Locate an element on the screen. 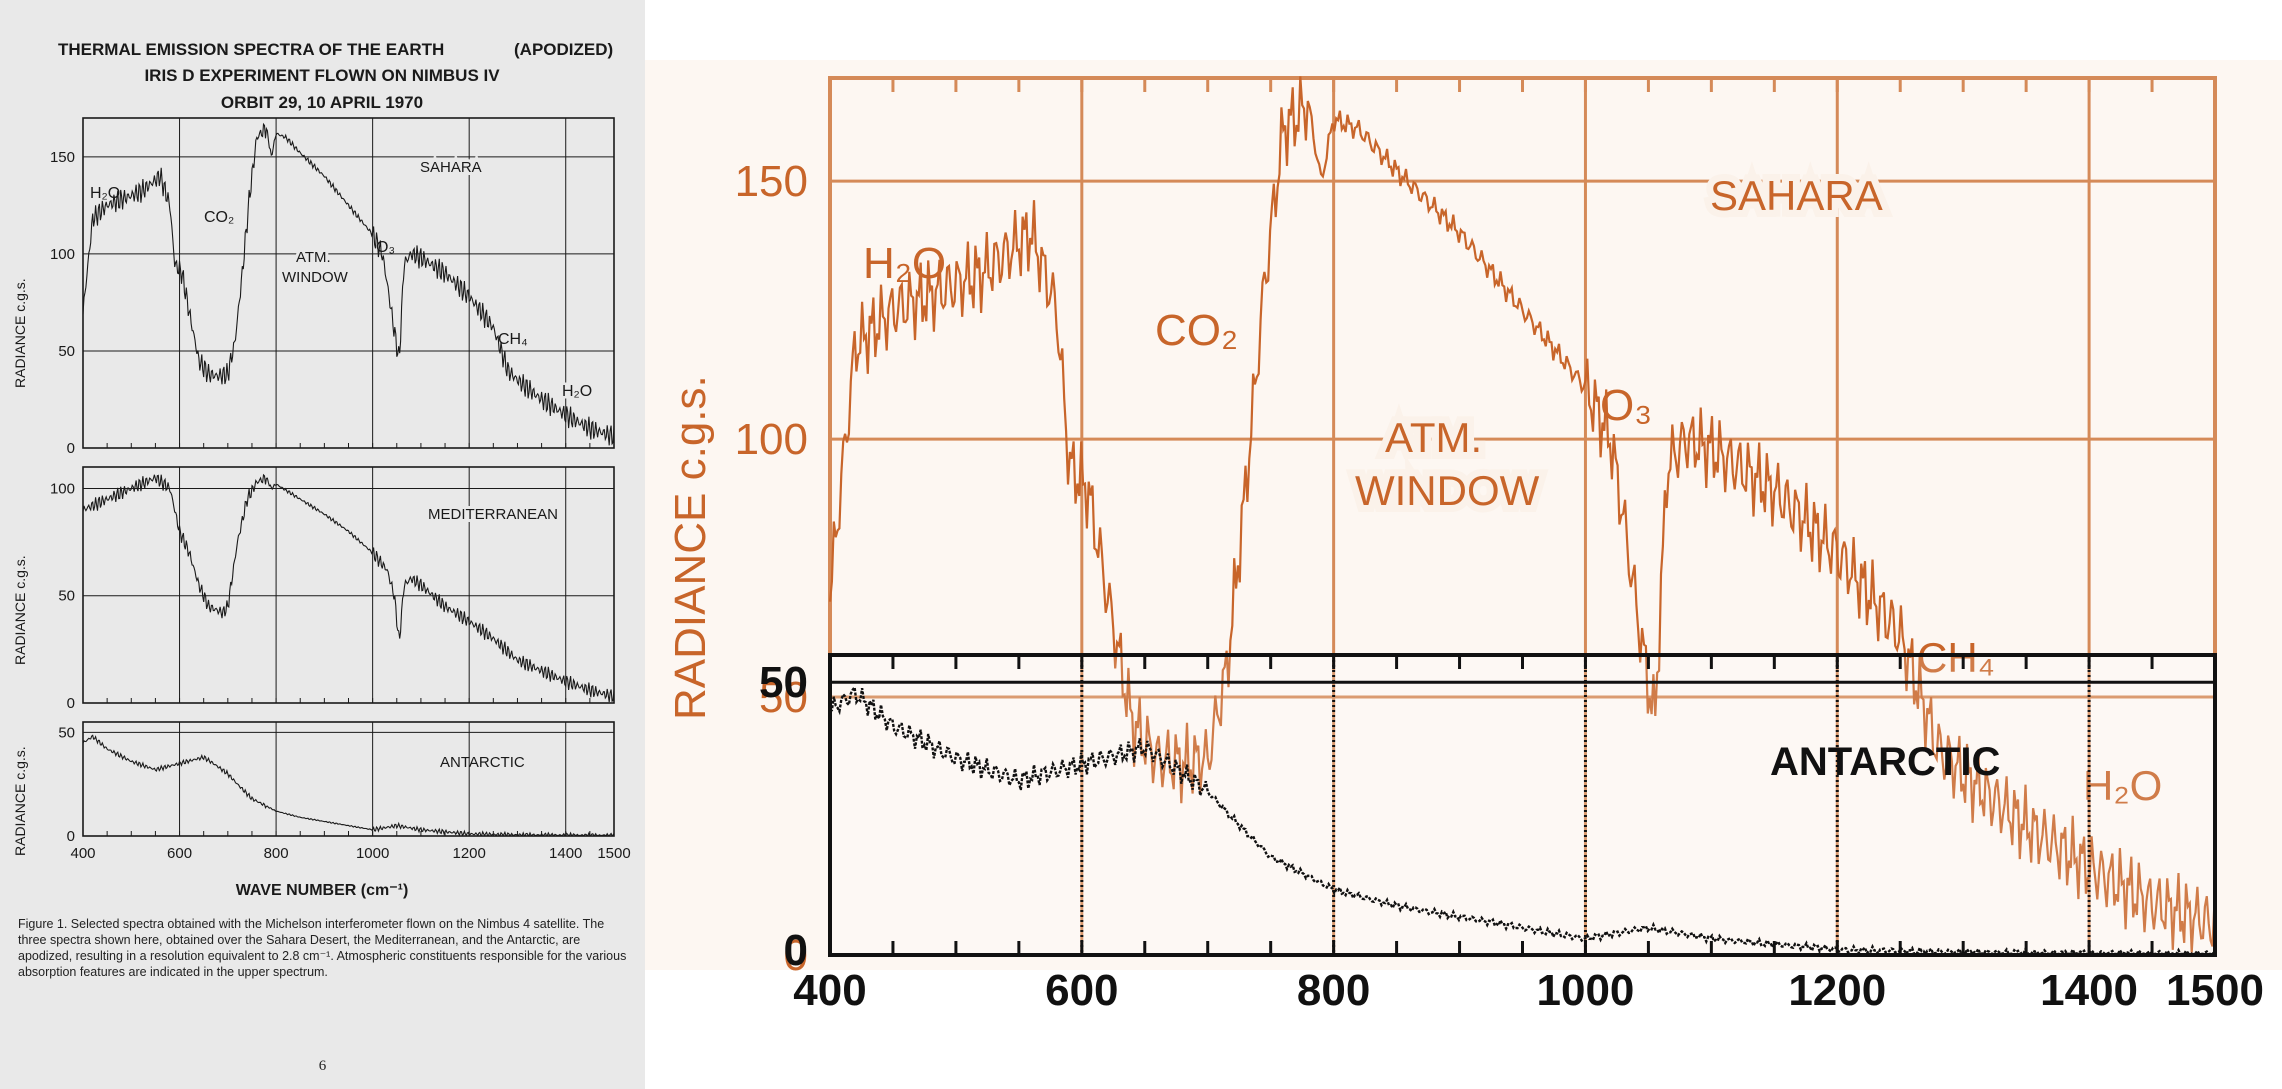 The image size is (2282, 1089). annot-atm: ATM. is located at coordinates (313, 257).